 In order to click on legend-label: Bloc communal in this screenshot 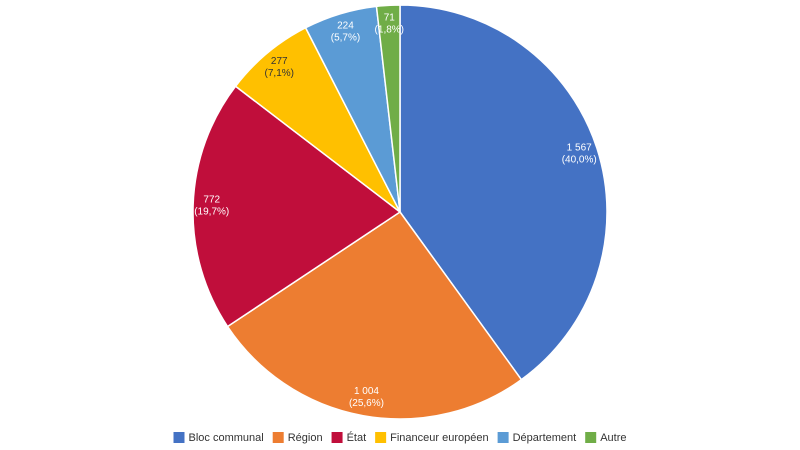, I will do `click(226, 438)`.